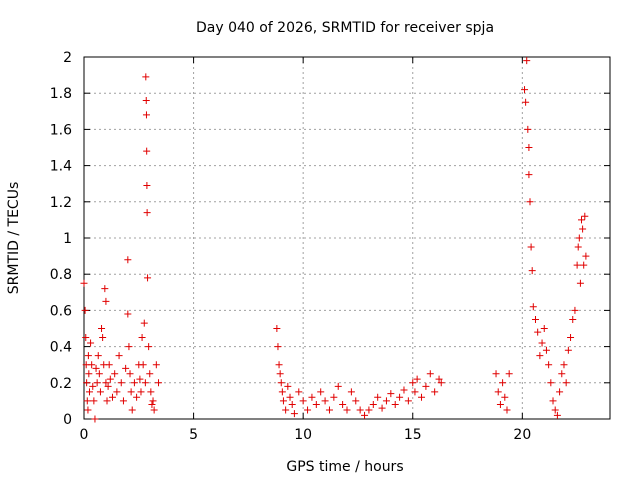 The height and width of the screenshot is (480, 640). I want to click on y-tick-labels: 0 0.2 0.4 0.6 0.8 1 1.2 1.4 1.6 1.8 2, so click(61, 239).